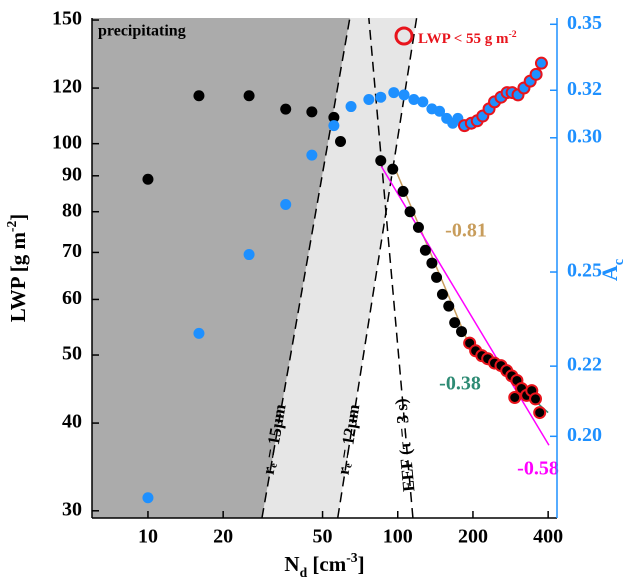 Image resolution: width=640 pixels, height=577 pixels. I want to click on label-part: LWP < 55 g m, so click(463, 39).